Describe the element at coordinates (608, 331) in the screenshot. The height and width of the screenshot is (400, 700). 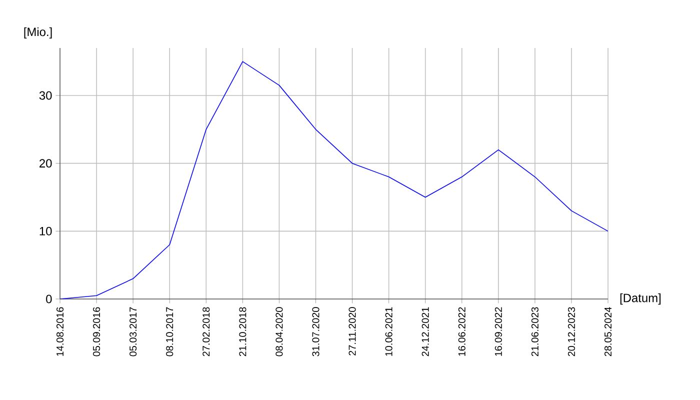
I see `x-tick-label: 28.05.2024` at that location.